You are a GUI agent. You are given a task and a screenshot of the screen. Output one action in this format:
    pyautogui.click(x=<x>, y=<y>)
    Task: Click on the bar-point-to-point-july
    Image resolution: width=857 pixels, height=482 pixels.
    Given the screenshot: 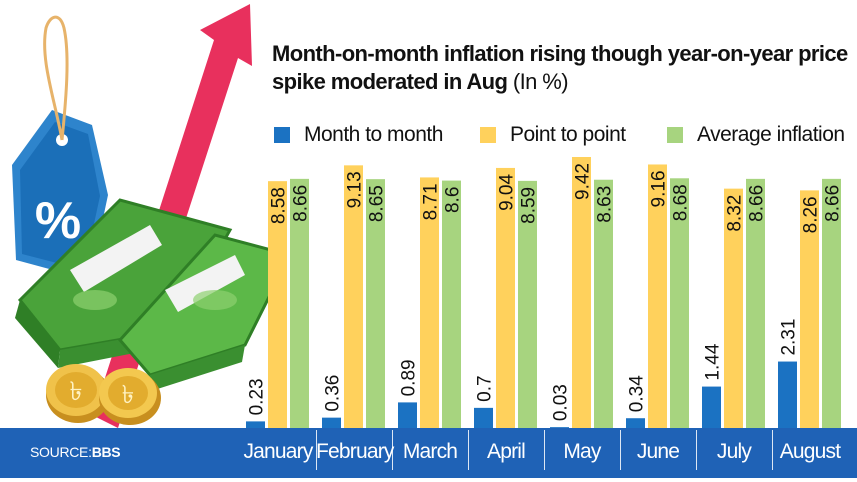 What is the action you would take?
    pyautogui.click(x=733, y=308)
    